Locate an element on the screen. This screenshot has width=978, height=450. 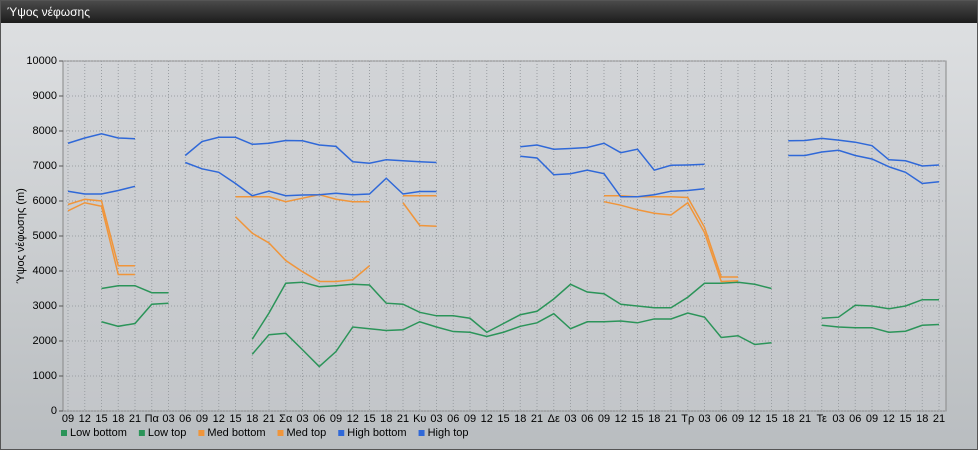
legend-label: Med top is located at coordinates (307, 433).